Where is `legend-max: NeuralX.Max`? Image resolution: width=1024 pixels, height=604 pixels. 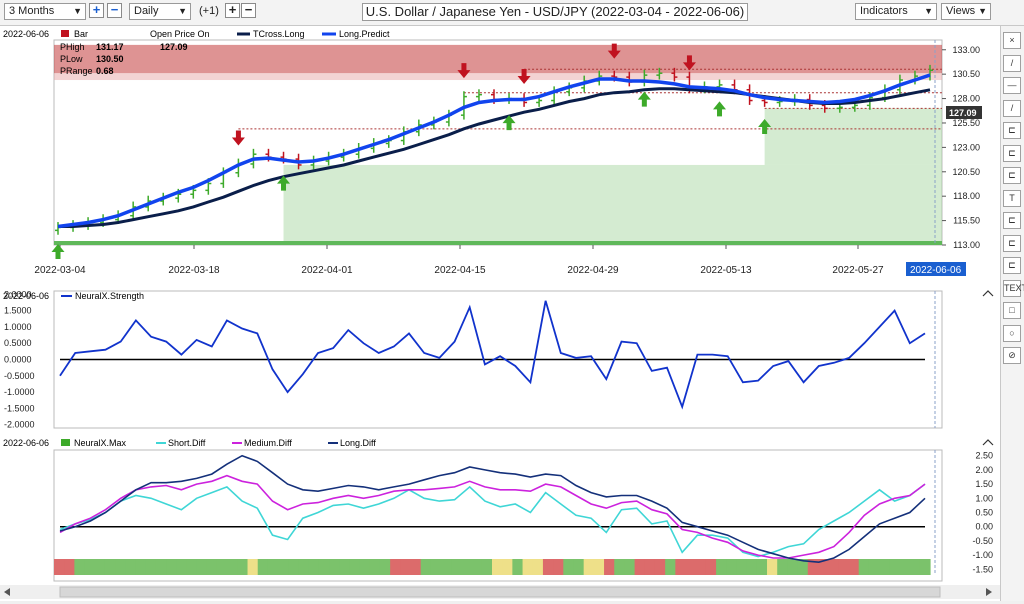
legend-max: NeuralX.Max is located at coordinates (100, 443).